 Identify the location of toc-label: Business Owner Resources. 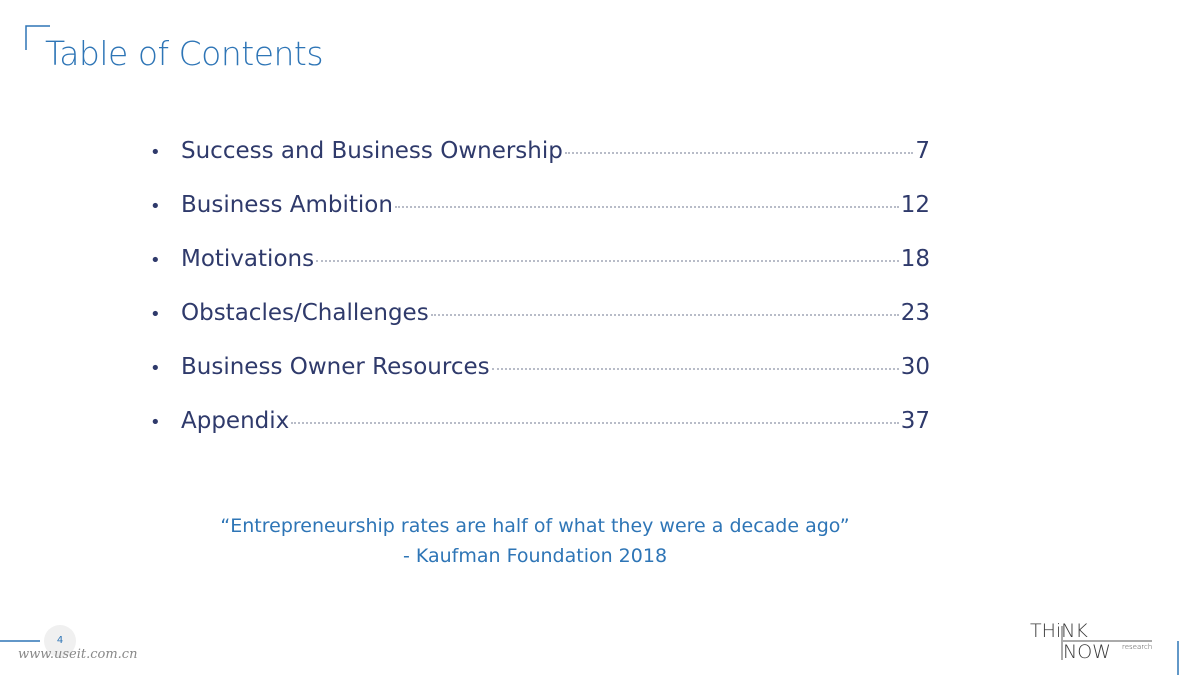
(335, 367).